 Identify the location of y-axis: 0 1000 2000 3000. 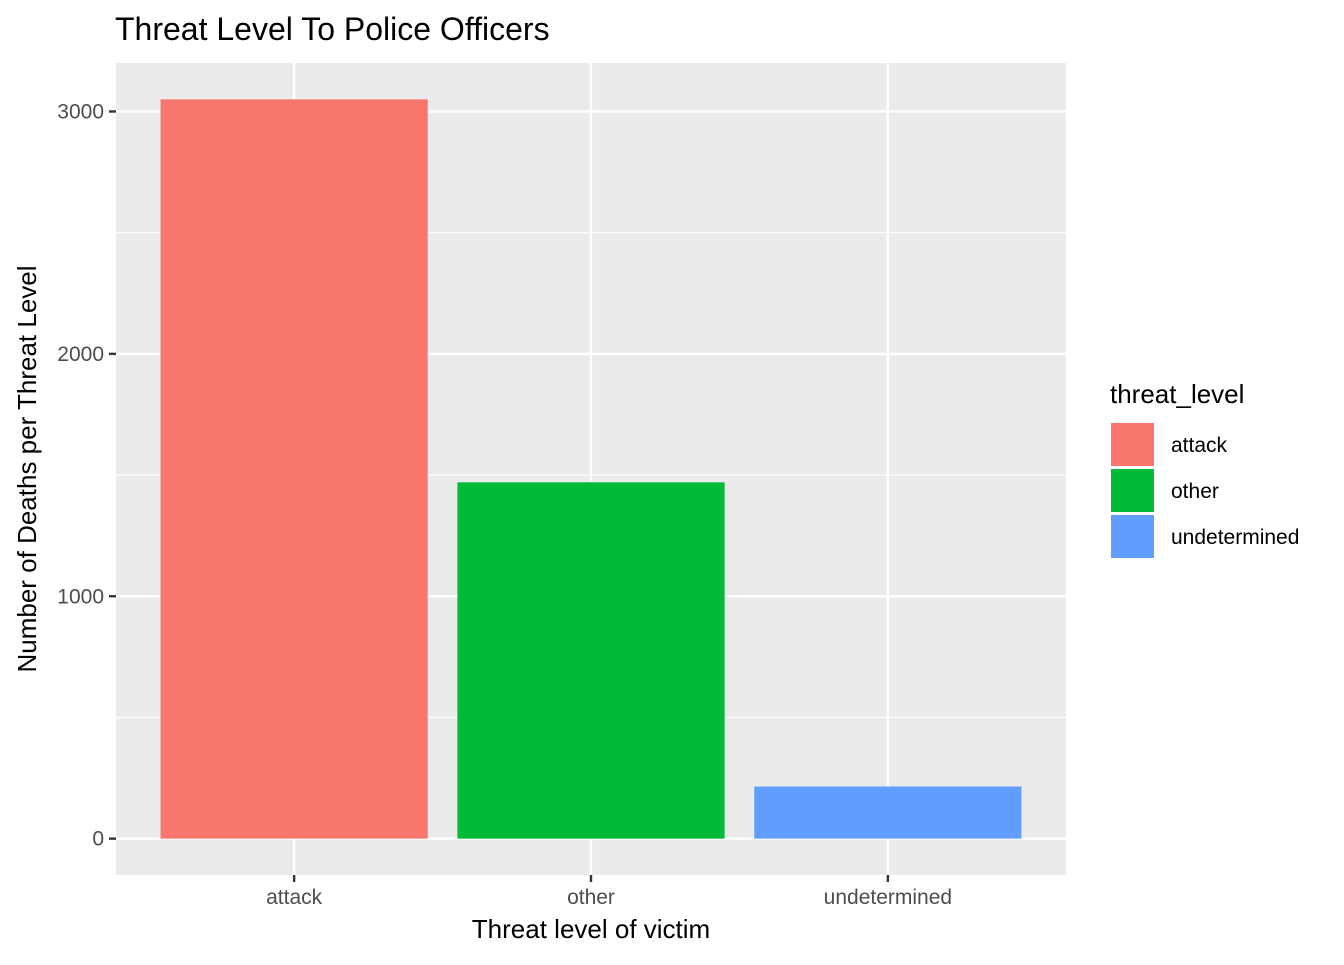
(86, 475).